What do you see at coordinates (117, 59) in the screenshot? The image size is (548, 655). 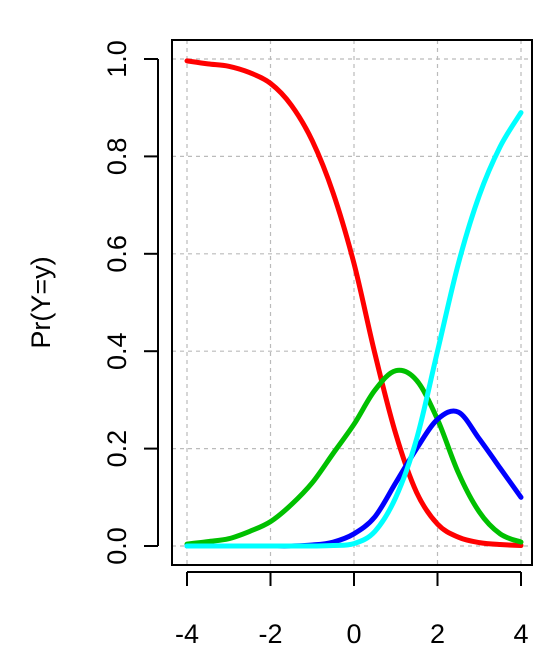 I see `y-tick-label: 1.0` at bounding box center [117, 59].